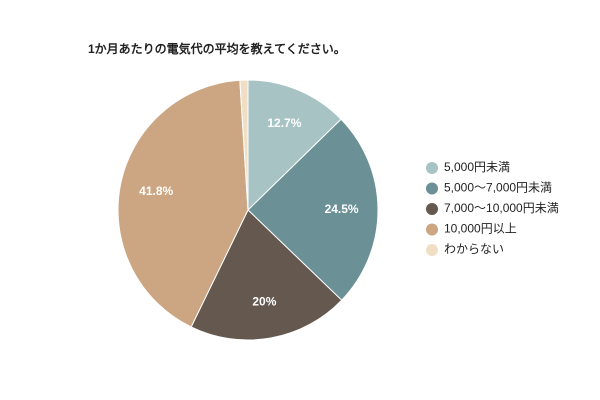  What do you see at coordinates (264, 301) in the screenshot?
I see `data-label: 20%` at bounding box center [264, 301].